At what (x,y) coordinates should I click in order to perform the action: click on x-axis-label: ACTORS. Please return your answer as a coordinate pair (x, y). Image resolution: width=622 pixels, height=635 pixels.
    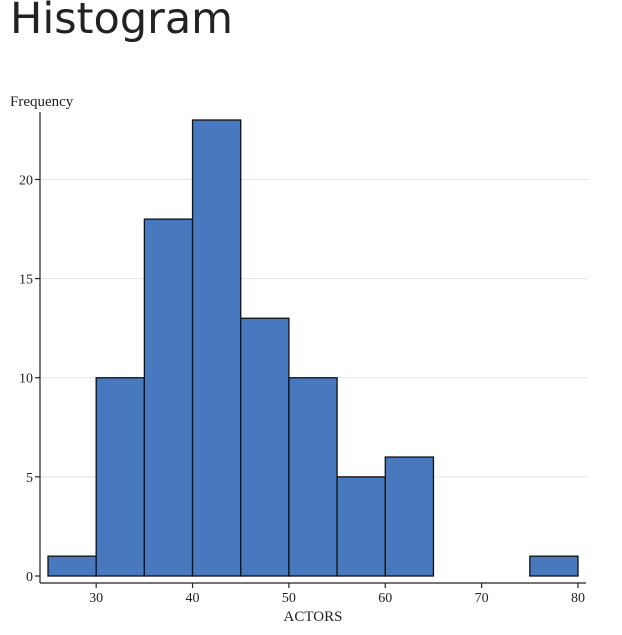
    Looking at the image, I should click on (313, 617).